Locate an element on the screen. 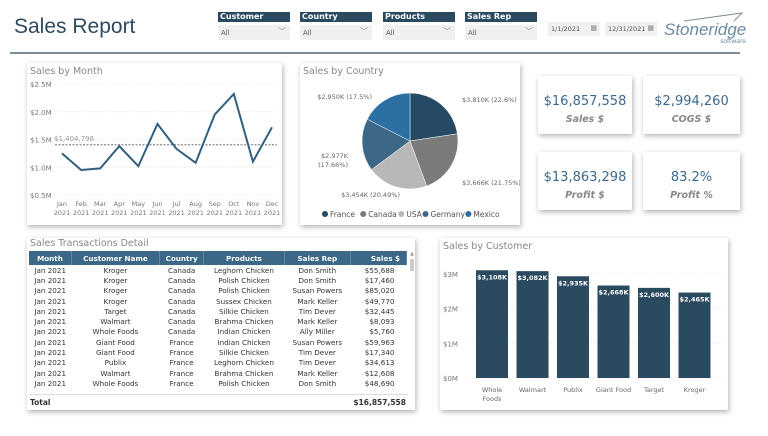 This screenshot has width=768, height=436. table-cell: Polish Chicken is located at coordinates (244, 280).